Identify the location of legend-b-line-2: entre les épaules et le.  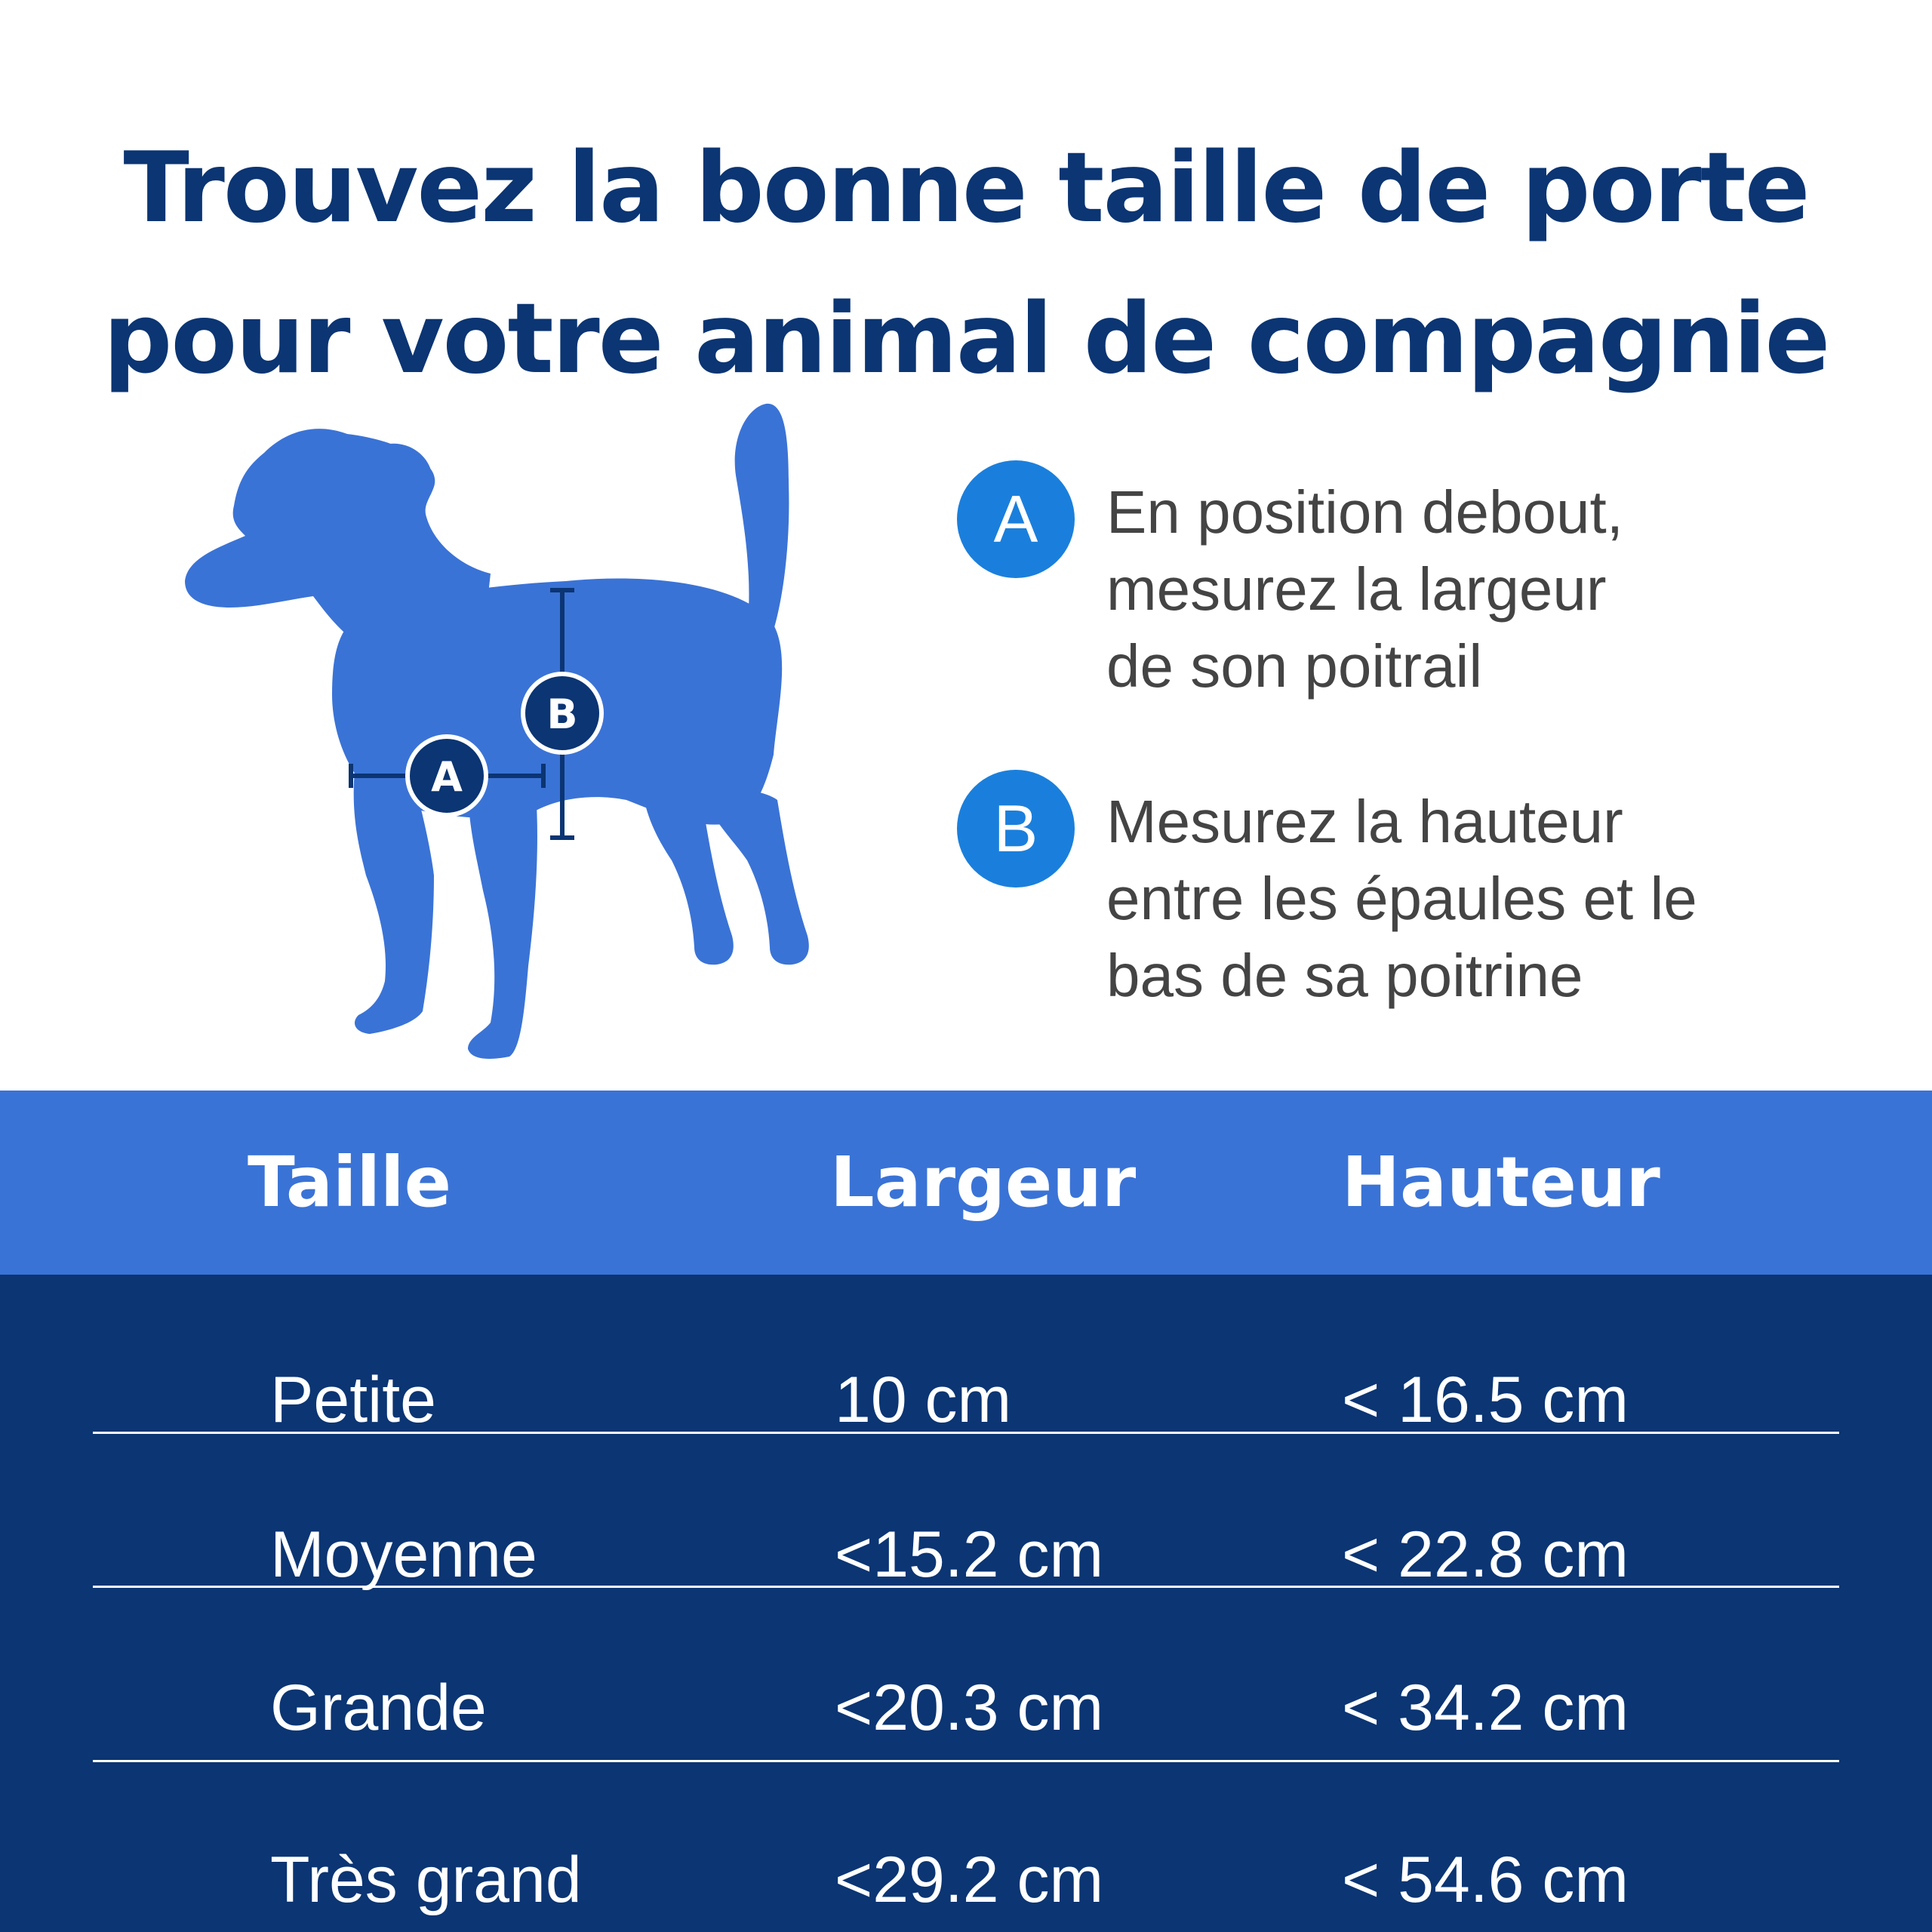
(1401, 898).